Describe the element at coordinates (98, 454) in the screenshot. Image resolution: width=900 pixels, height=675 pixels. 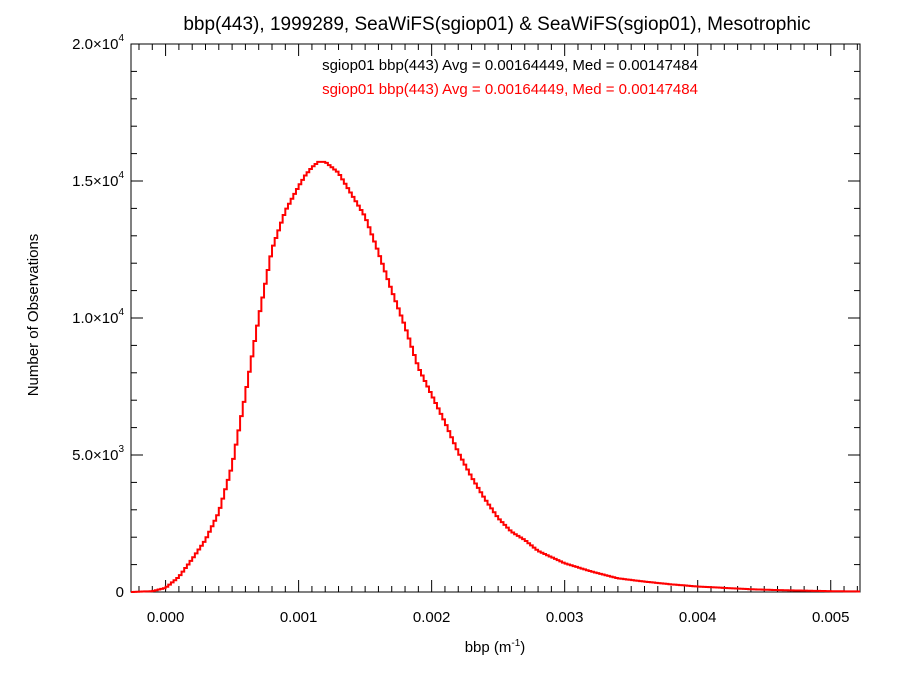
I see `y-tick-label: 5.0×10³` at that location.